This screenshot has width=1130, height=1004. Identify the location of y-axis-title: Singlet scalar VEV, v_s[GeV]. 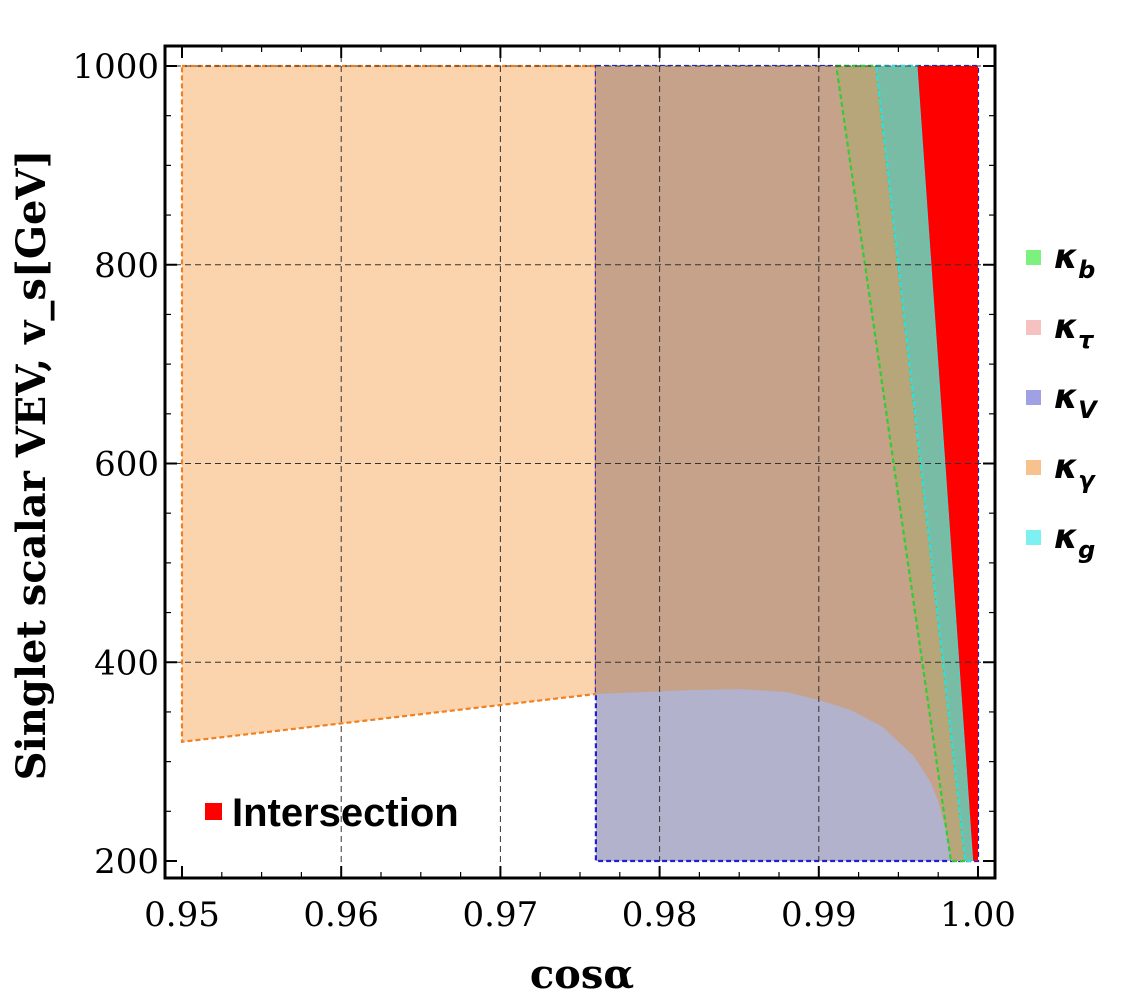
(31, 465).